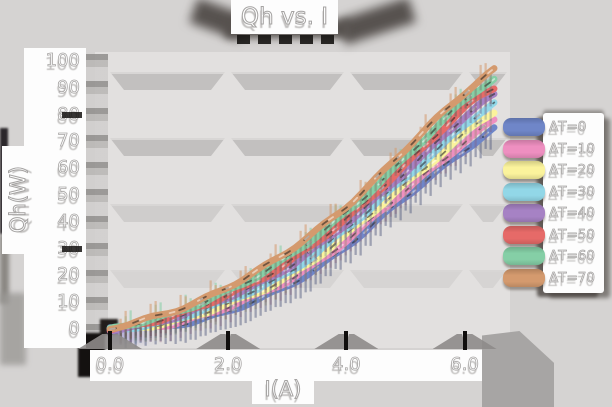 The image size is (612, 407). I want to click on legend-label: ΔT=40, so click(572, 213).